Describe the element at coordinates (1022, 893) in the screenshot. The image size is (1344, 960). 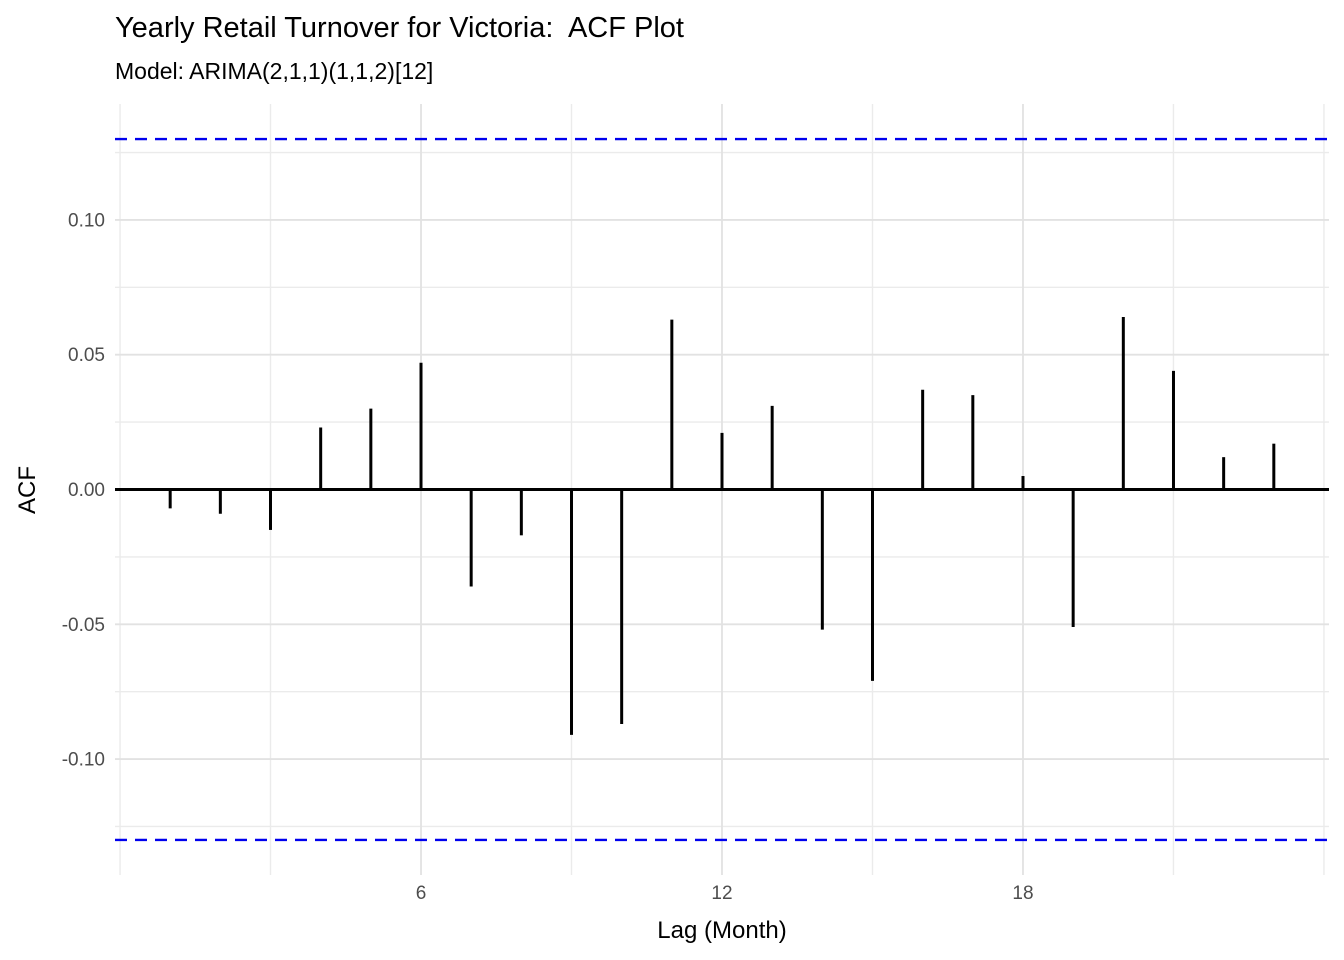
I see `x-tick-label: 18` at that location.